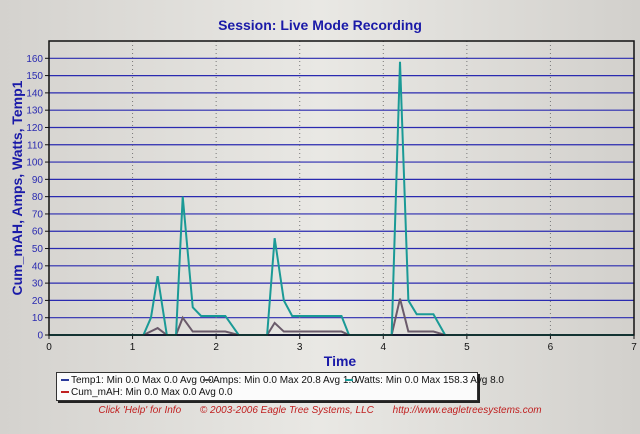 This screenshot has width=640, height=434. Describe the element at coordinates (17, 187) in the screenshot. I see `y-axis-label: Cum_mAH, Amps, Watts, Temp1` at that location.